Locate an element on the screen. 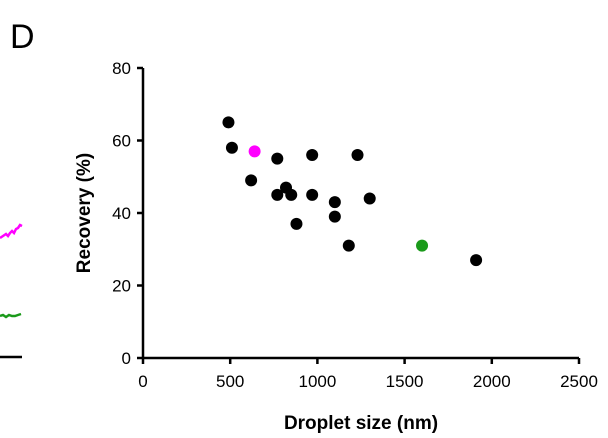  y-ticks: 0 20 40 60 80 is located at coordinates (127, 213).